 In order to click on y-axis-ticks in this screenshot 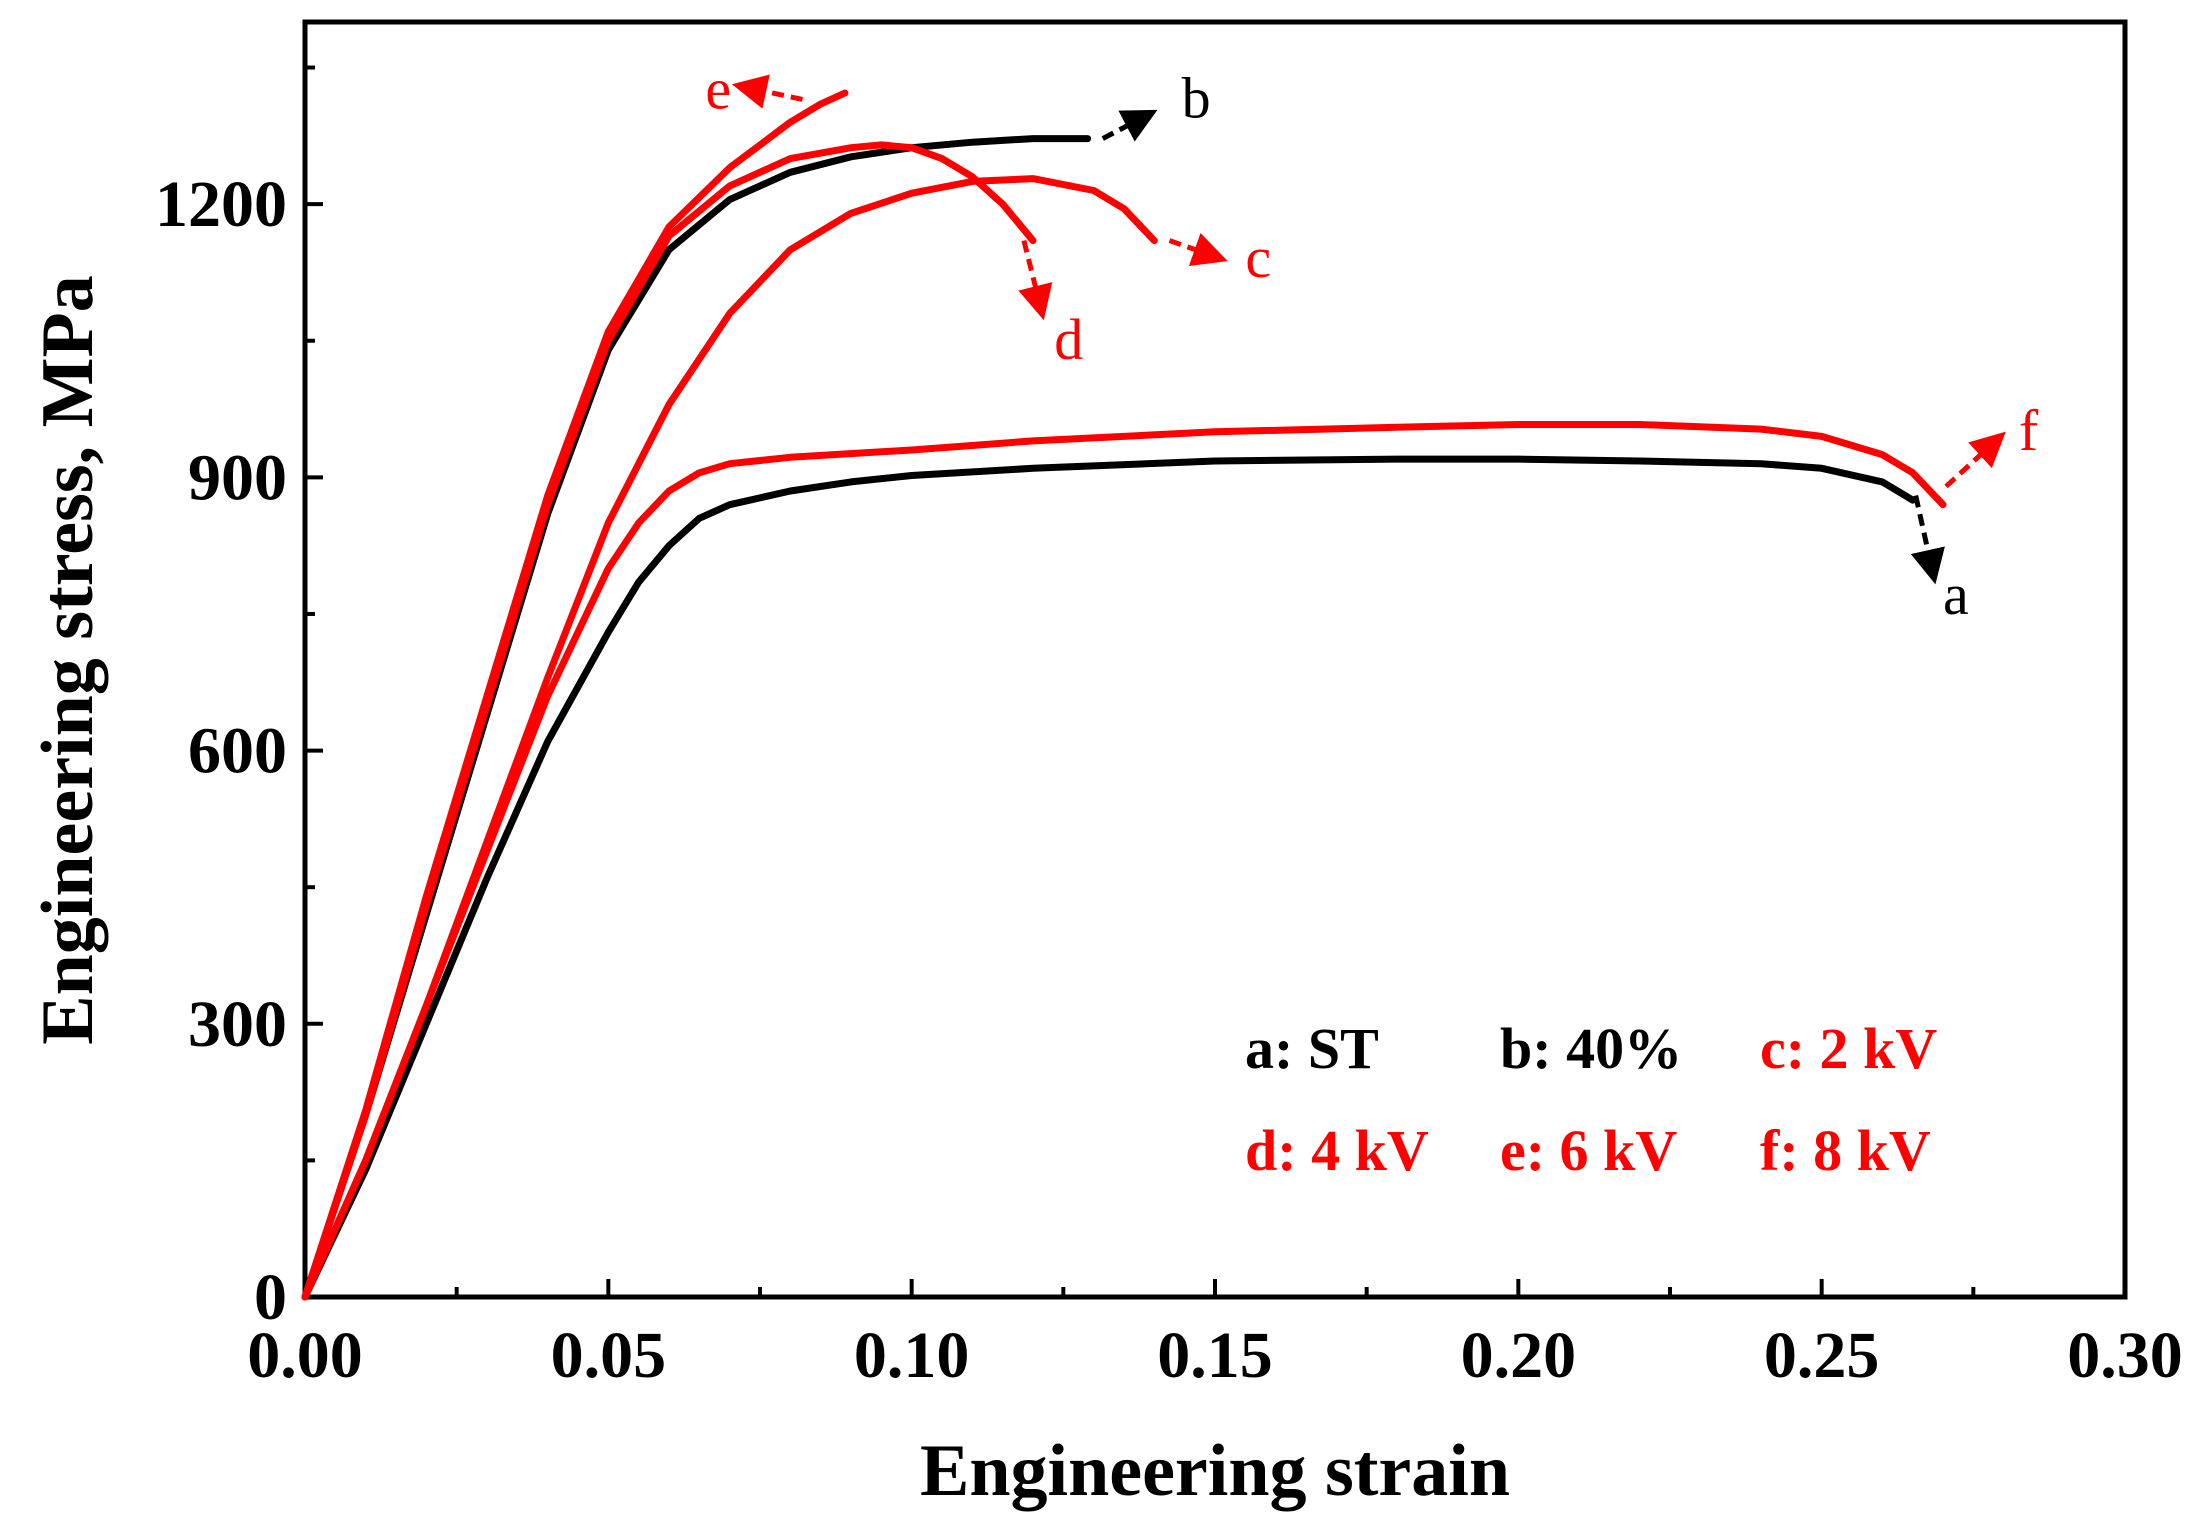, I will do `click(314, 682)`.